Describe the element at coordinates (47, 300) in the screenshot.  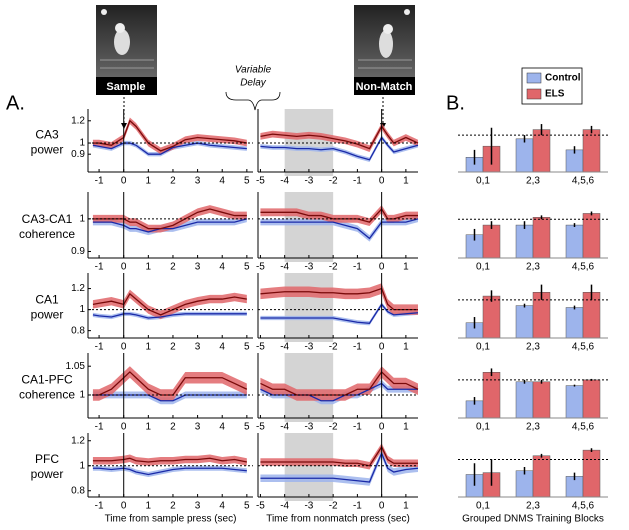
I see `y-axis-label: CA1` at that location.